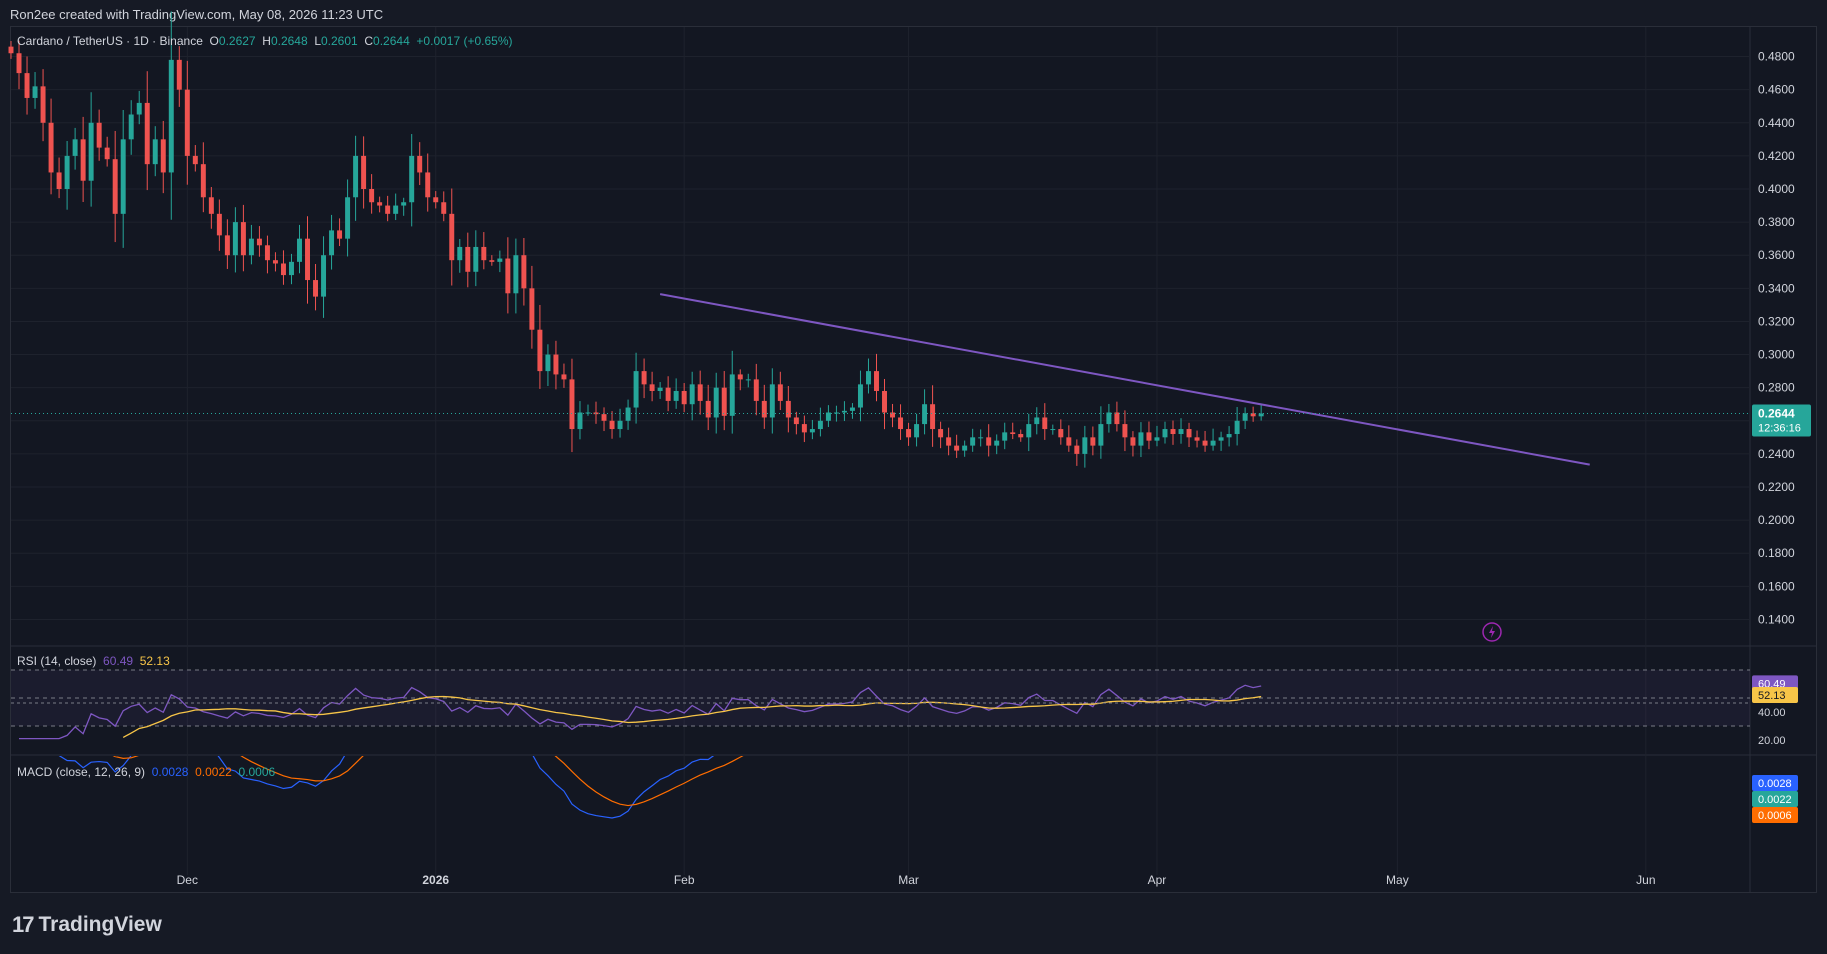  What do you see at coordinates (87, 925) in the screenshot?
I see `tradingview-logo: 17 TradingView` at bounding box center [87, 925].